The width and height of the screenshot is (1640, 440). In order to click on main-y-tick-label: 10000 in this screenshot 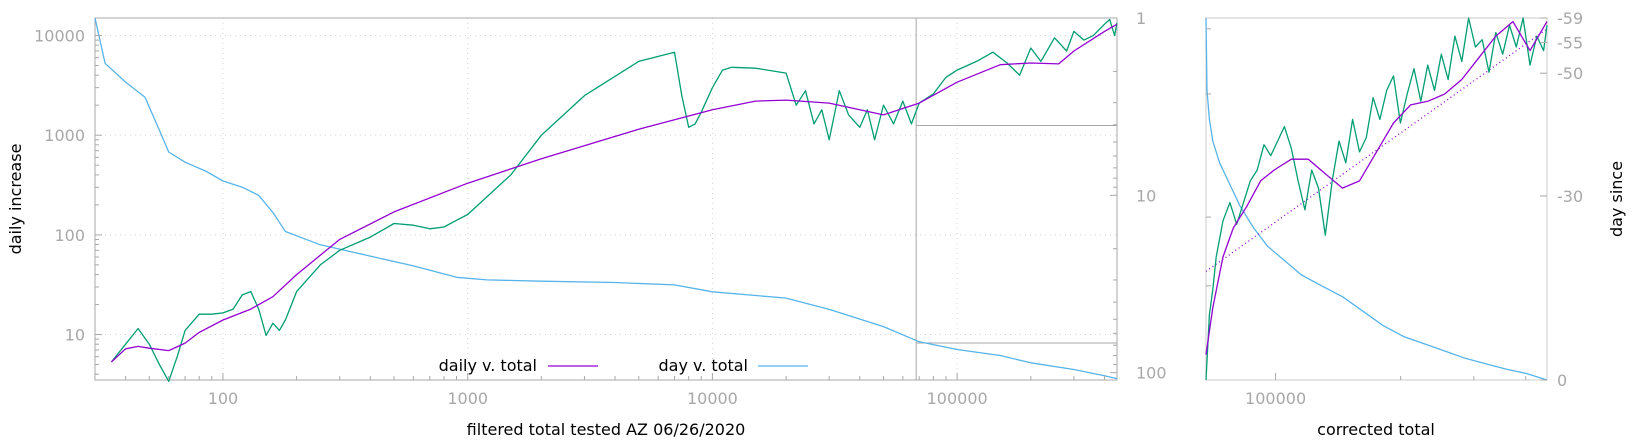, I will do `click(59, 36)`.